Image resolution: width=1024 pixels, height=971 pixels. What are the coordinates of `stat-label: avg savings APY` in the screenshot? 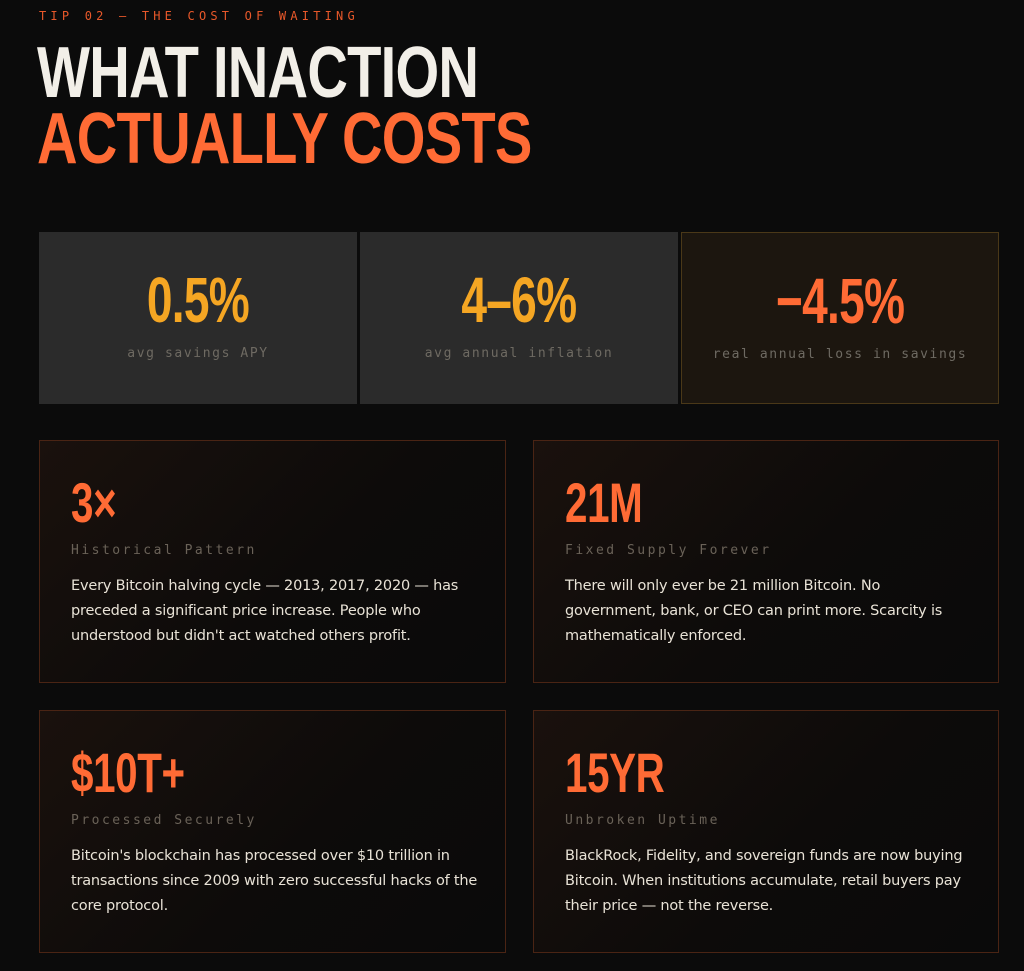 It's located at (198, 353).